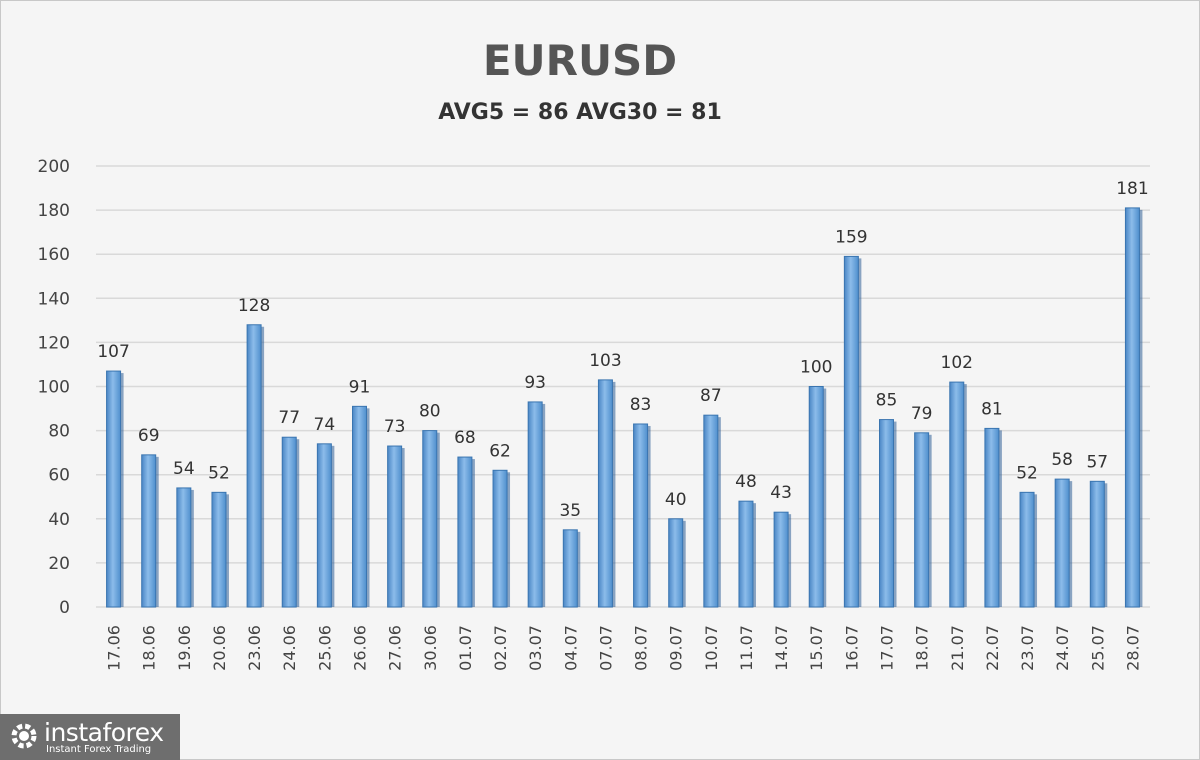  What do you see at coordinates (1132, 648) in the screenshot?
I see `x-tick-label: 28.07` at bounding box center [1132, 648].